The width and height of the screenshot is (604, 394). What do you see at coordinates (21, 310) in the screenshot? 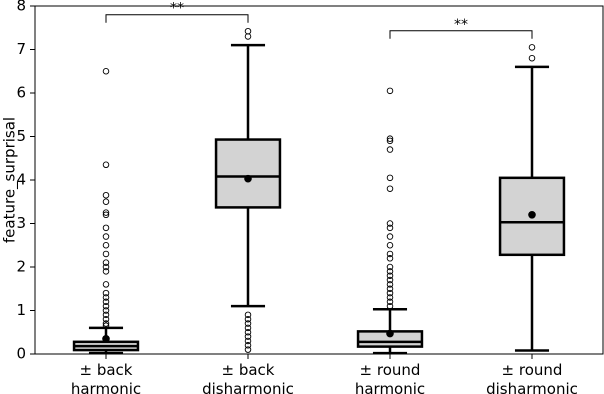
I see `y-tick-label: 1` at bounding box center [21, 310].